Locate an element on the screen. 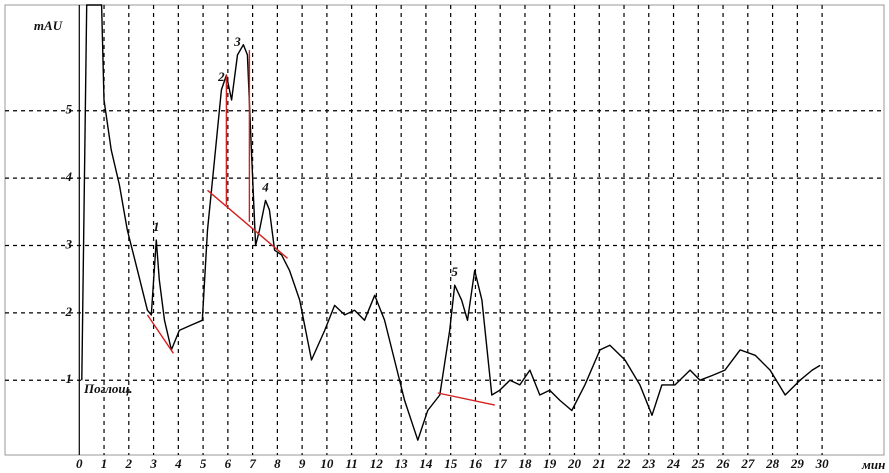 This screenshot has width=889, height=473. peak-label: 5 is located at coordinates (454, 271).